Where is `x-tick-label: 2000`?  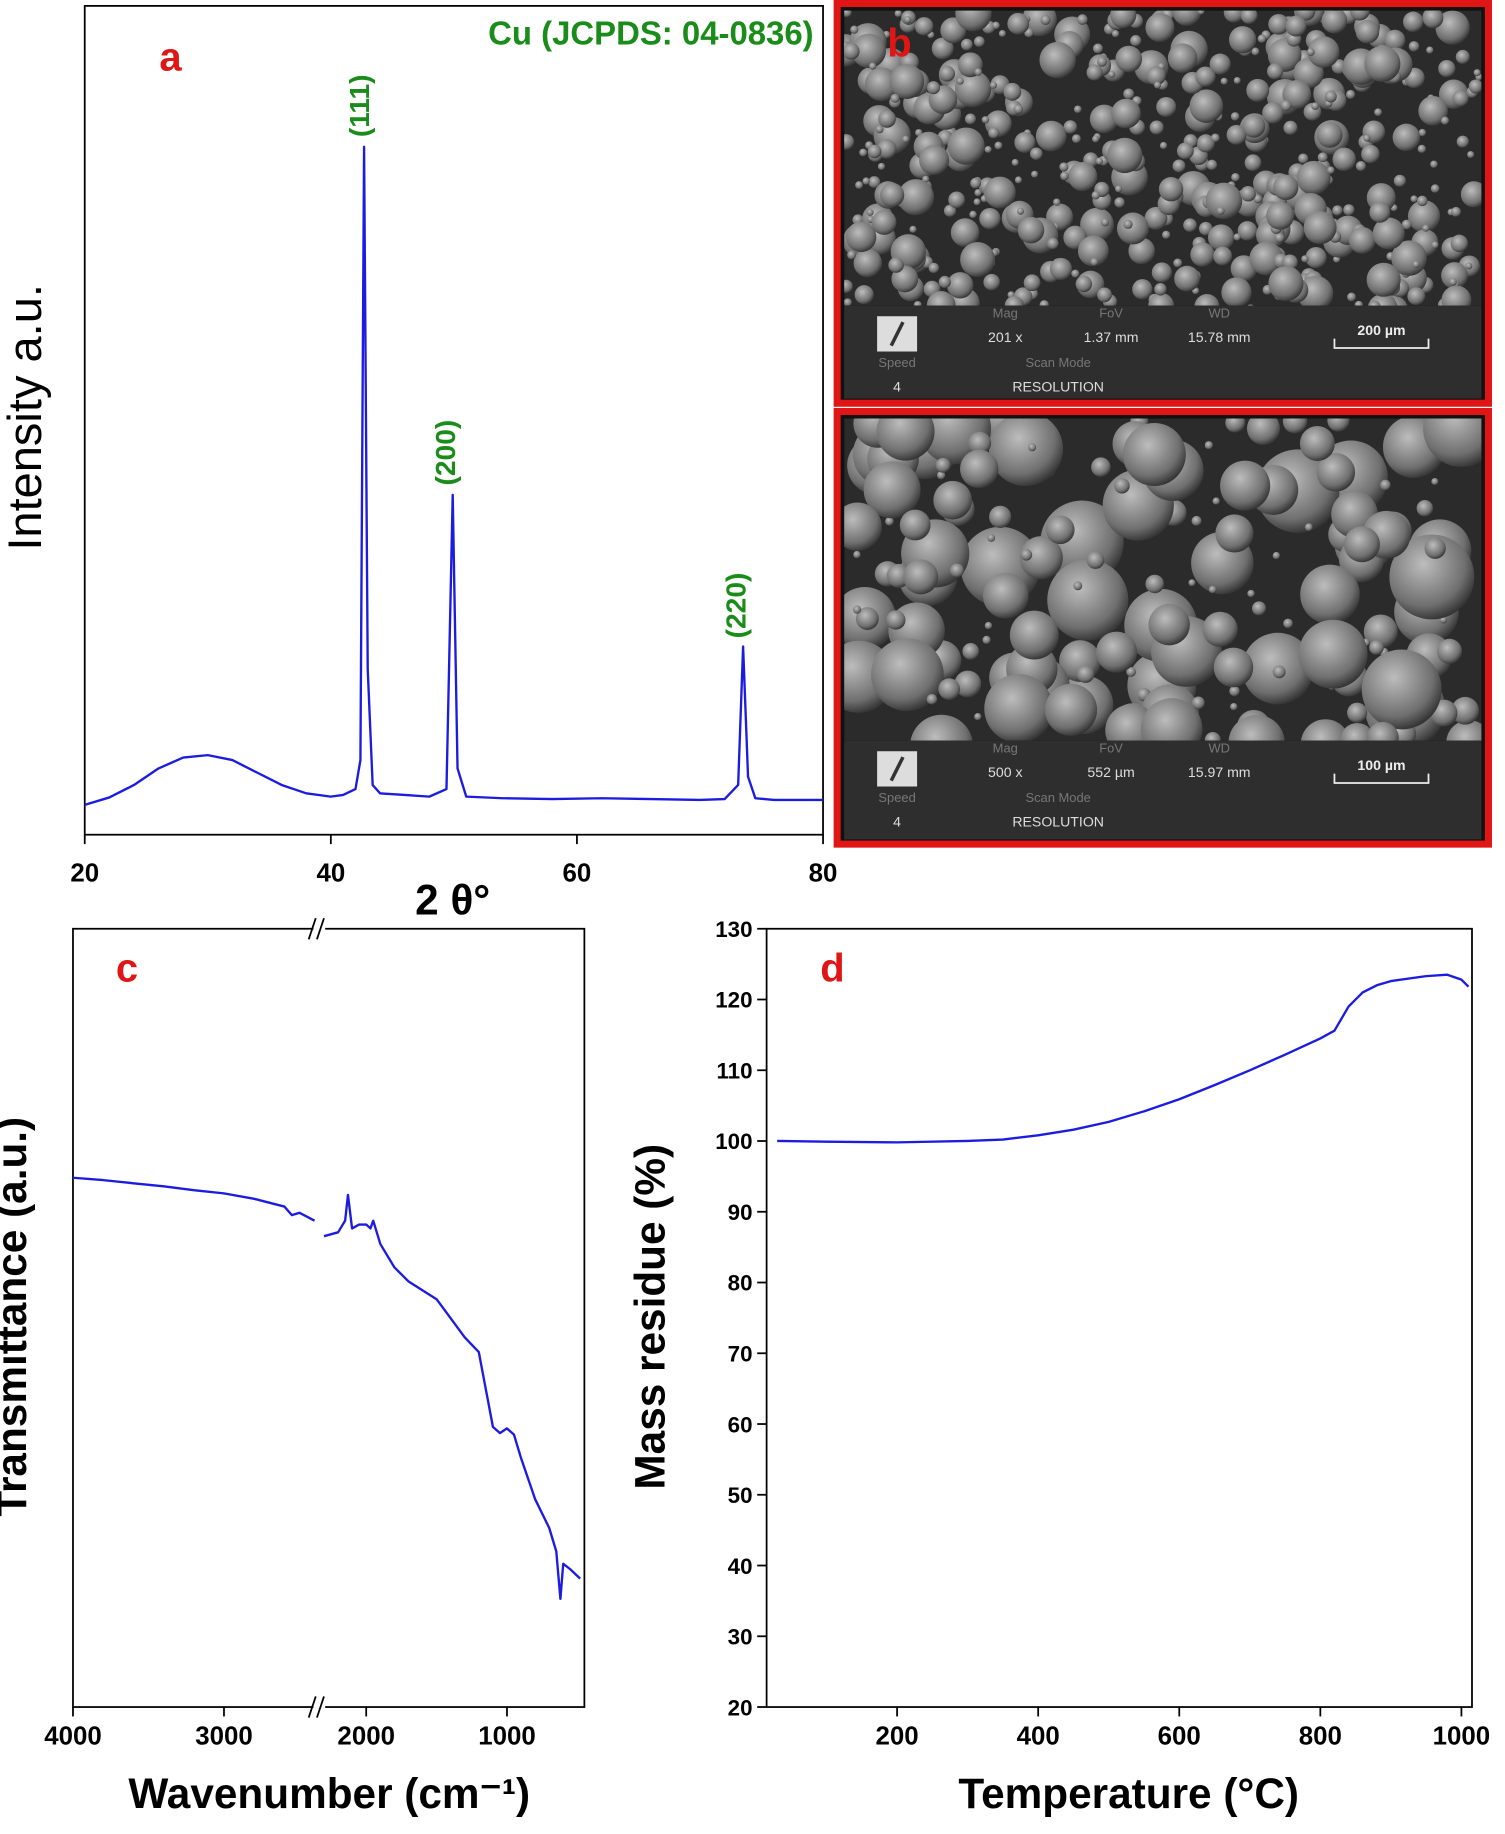 x-tick-label: 2000 is located at coordinates (366, 1737).